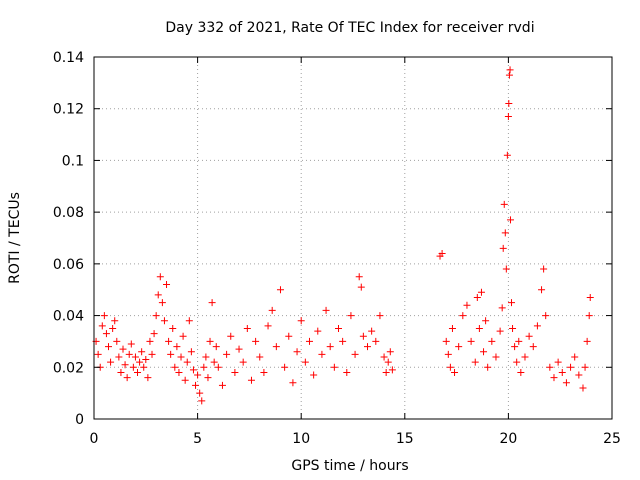 Image resolution: width=640 pixels, height=480 pixels. I want to click on x-tick-label: 0, so click(94, 439).